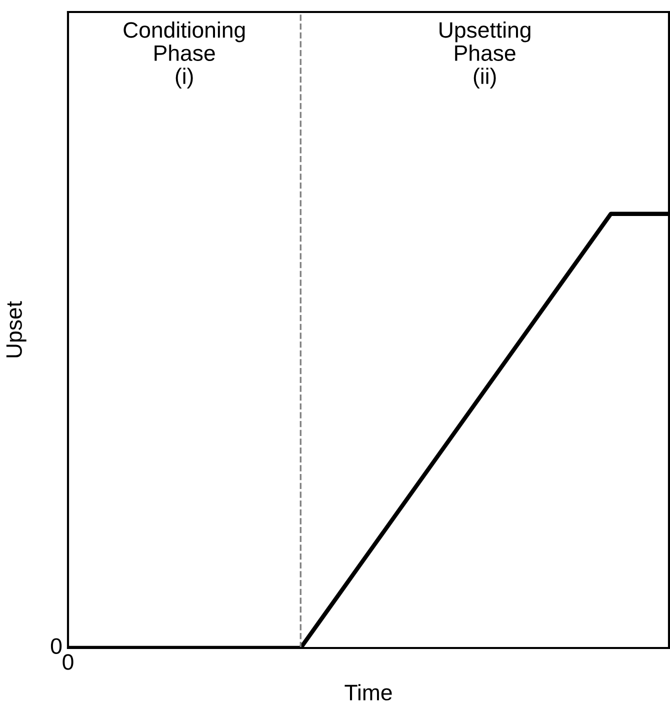  I want to click on x-axis-title: Time, so click(368, 692).